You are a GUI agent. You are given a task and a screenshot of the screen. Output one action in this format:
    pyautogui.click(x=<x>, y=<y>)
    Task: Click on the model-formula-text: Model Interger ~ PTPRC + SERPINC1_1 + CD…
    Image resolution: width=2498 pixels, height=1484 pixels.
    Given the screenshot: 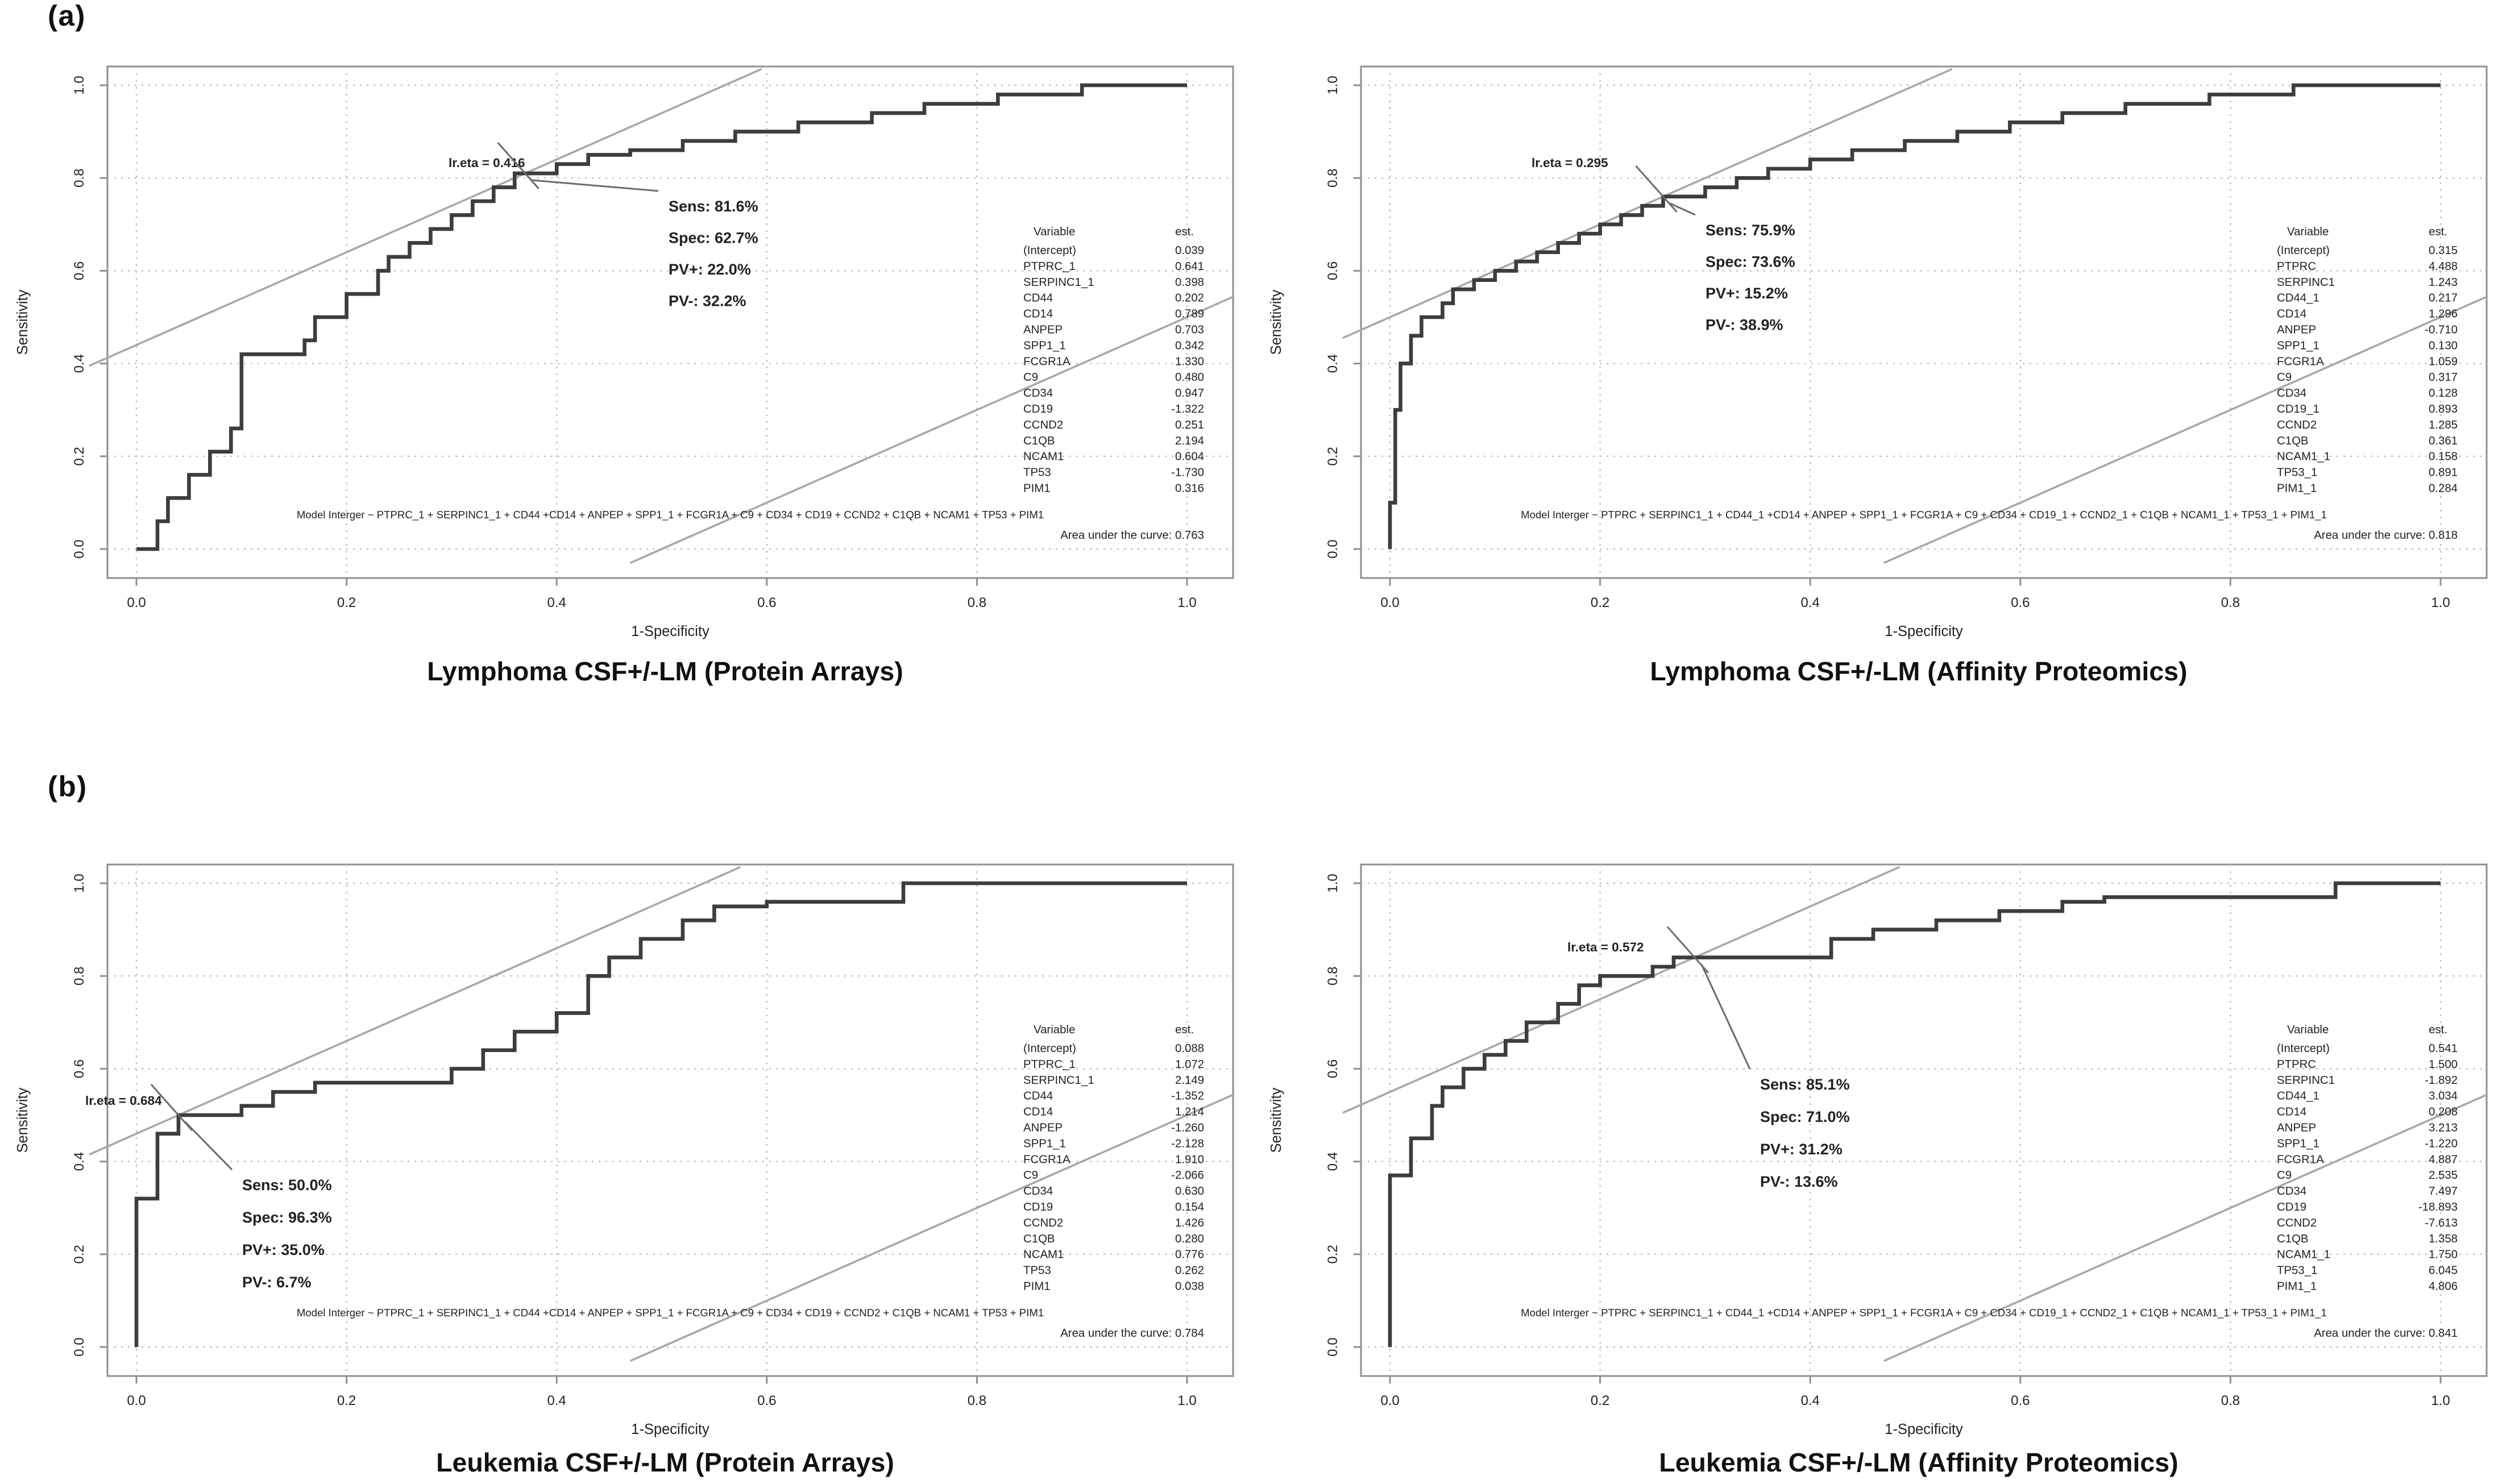 What is the action you would take?
    pyautogui.click(x=1924, y=515)
    